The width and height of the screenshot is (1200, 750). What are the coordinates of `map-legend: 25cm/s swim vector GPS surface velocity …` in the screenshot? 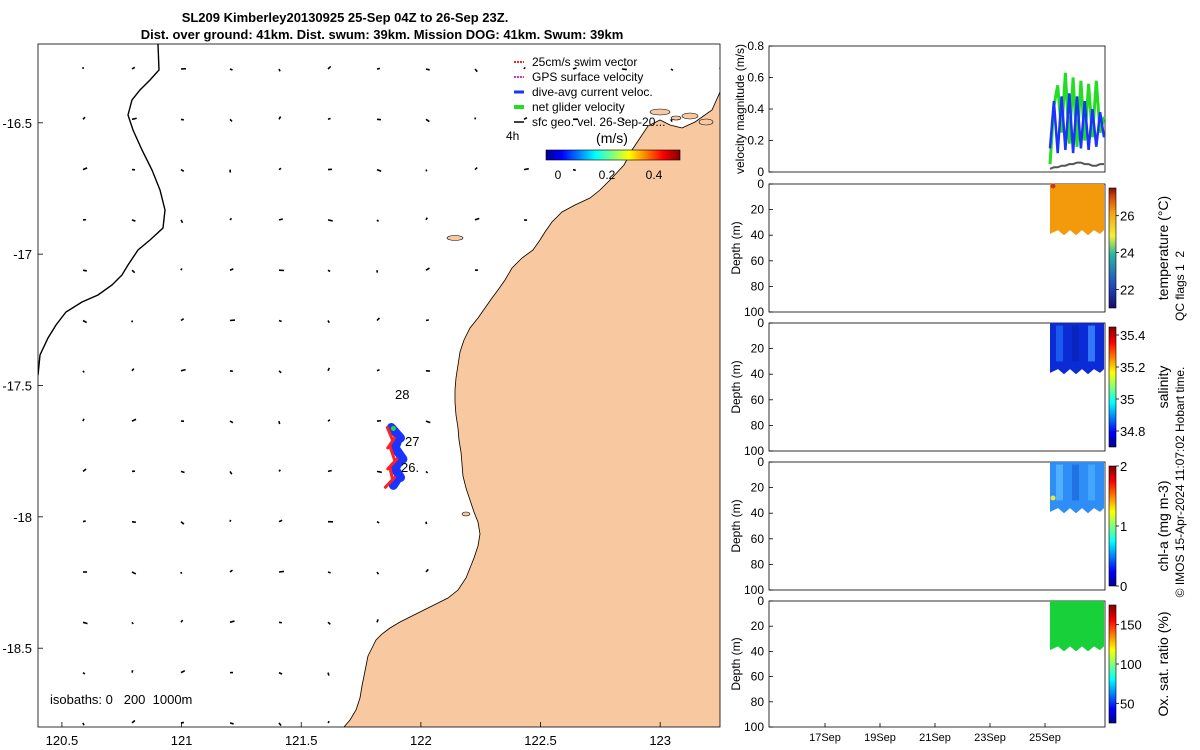 It's located at (585, 99).